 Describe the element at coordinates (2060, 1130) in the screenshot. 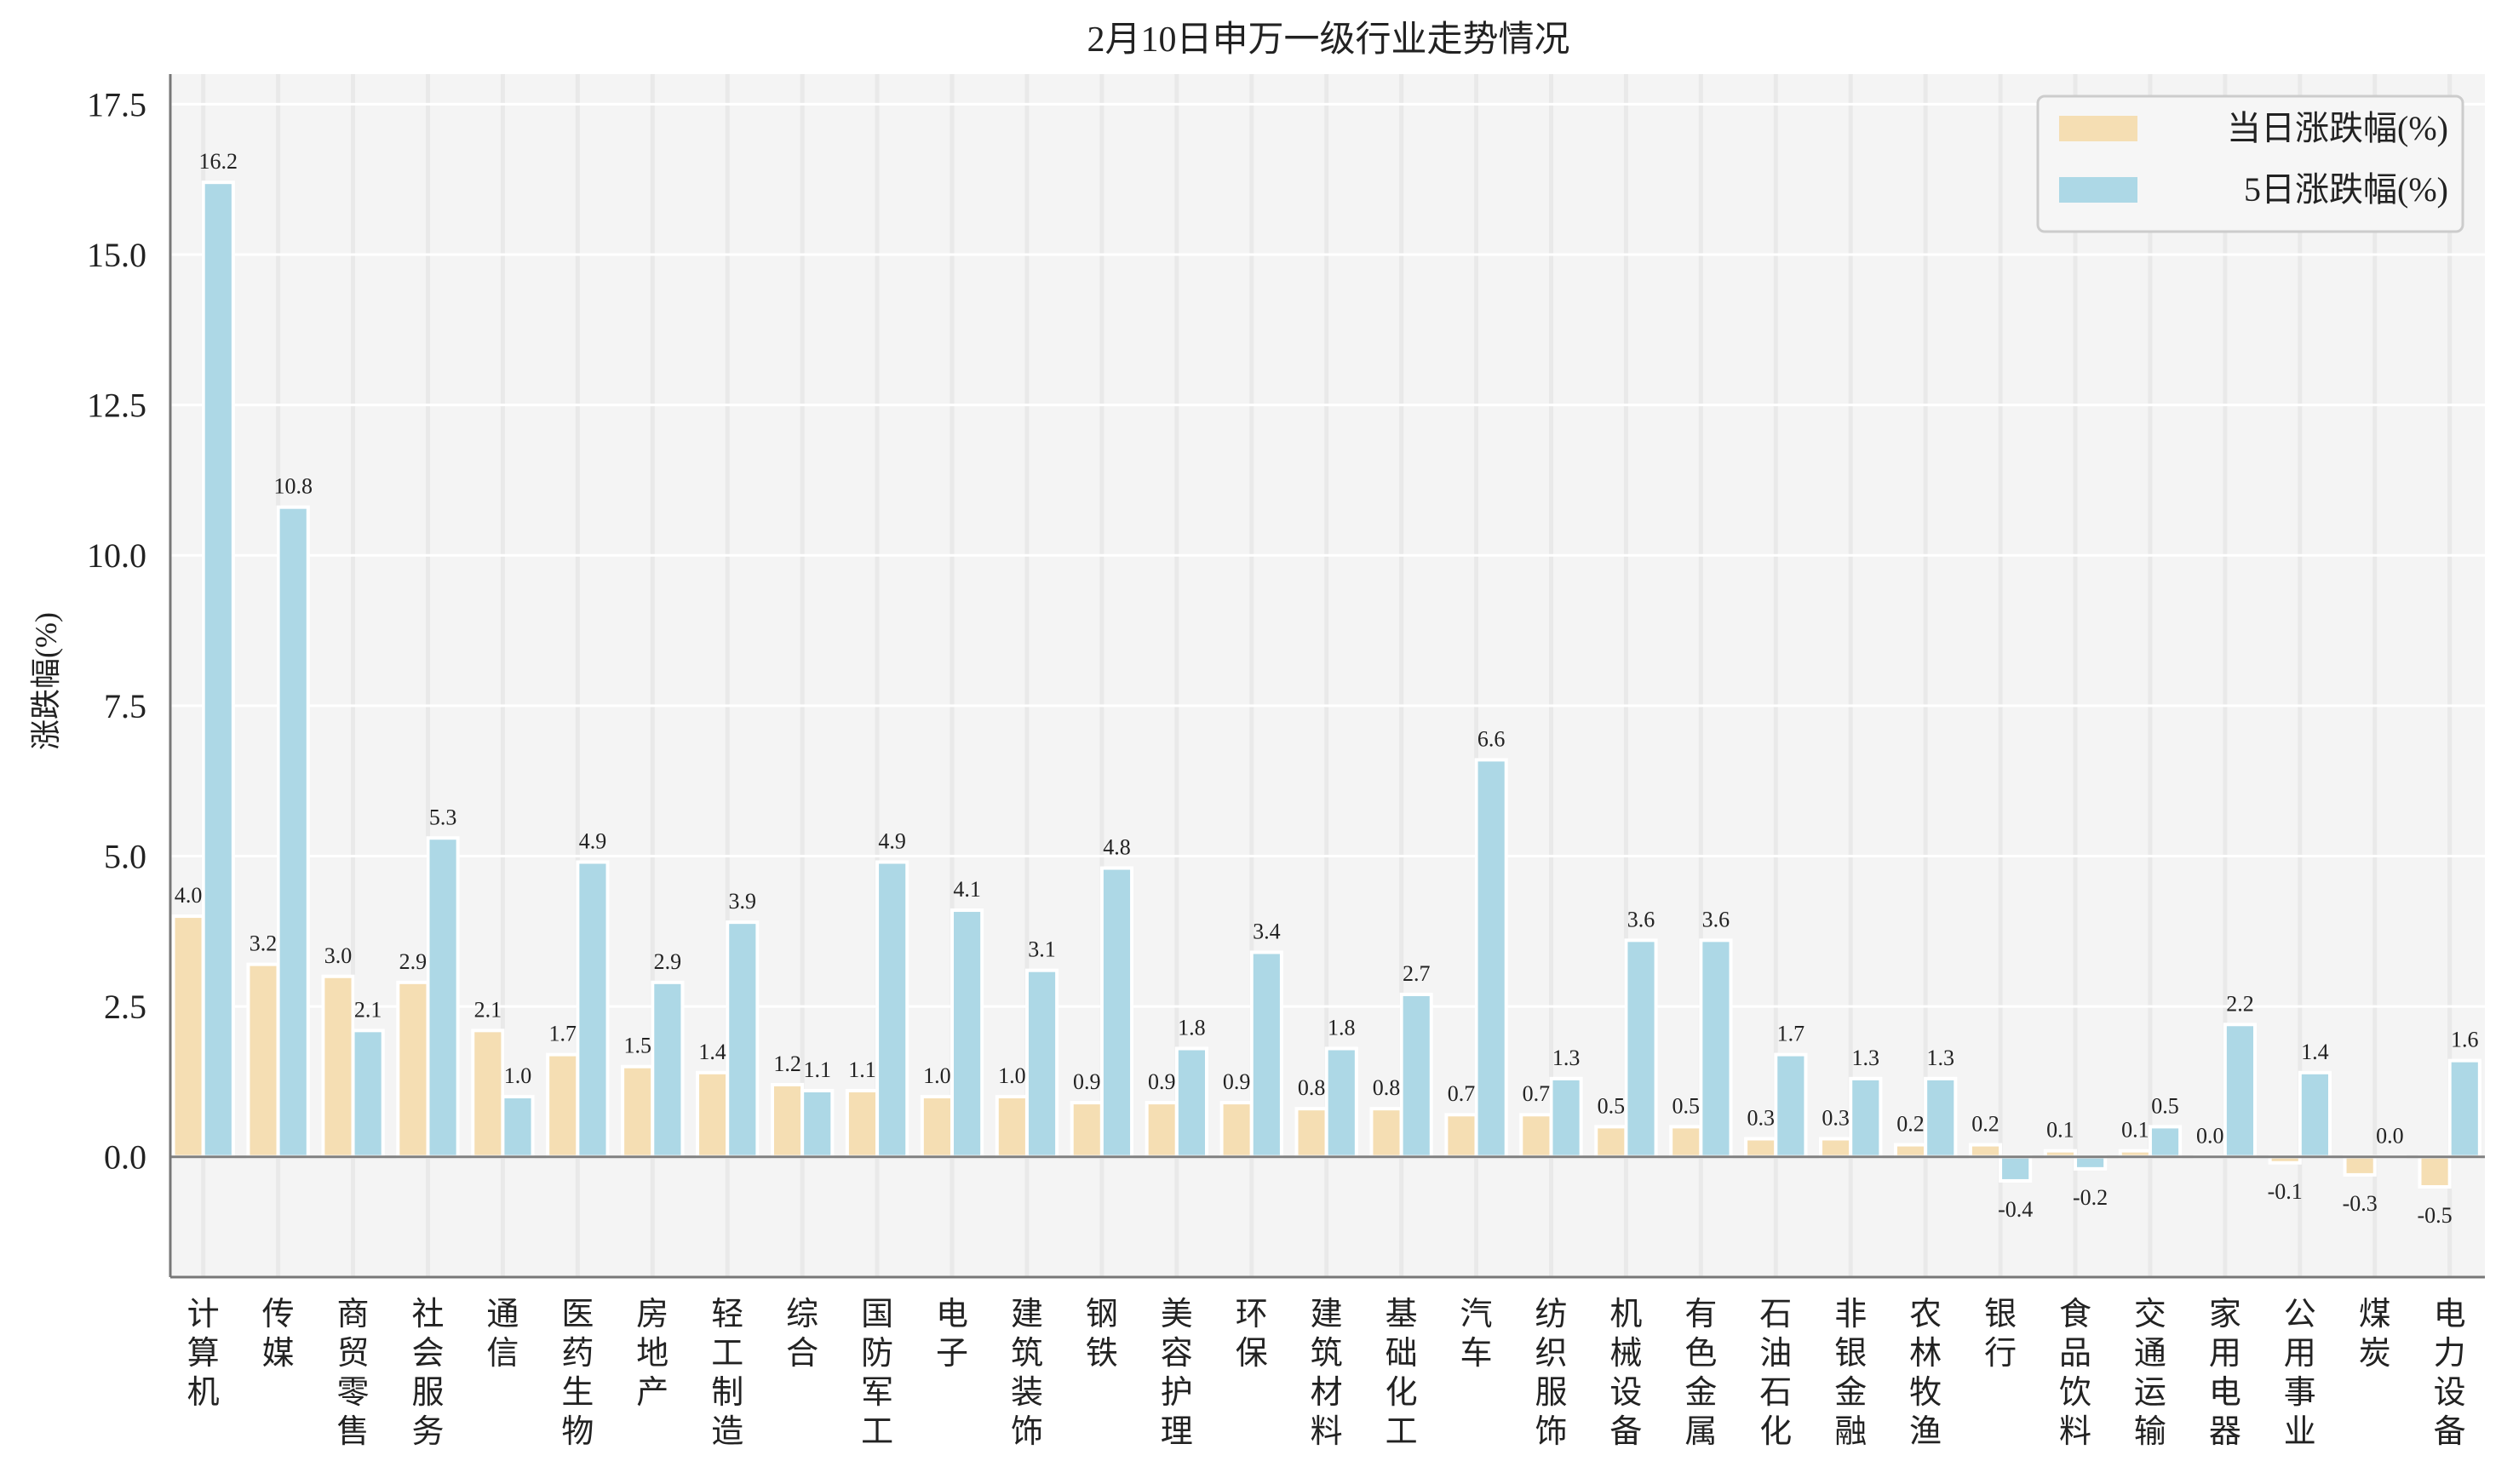

I see `data-label: 0.1` at that location.